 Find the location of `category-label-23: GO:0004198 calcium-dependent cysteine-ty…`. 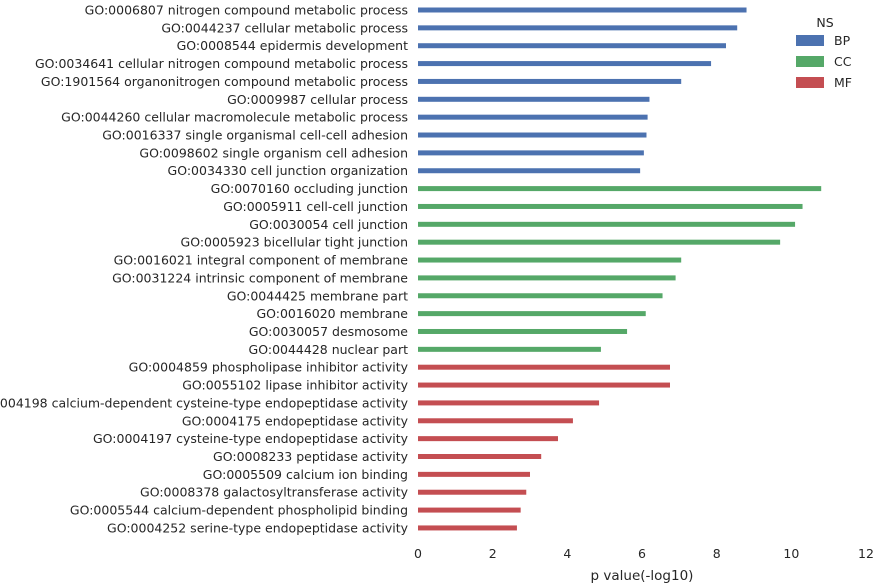

category-label-23: GO:0004198 calcium-dependent cysteine-ty… is located at coordinates (204, 402).